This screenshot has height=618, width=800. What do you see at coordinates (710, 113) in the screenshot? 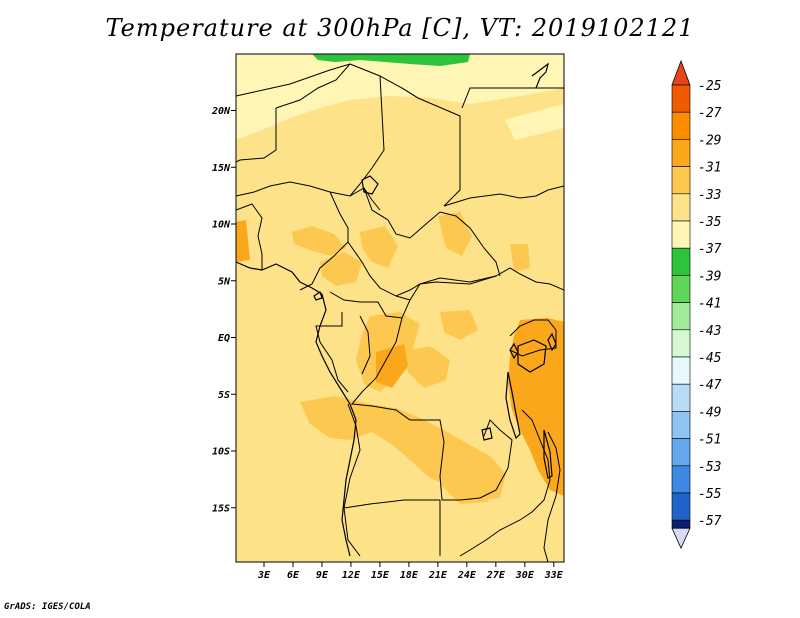
I see `colorbar-label: -27` at bounding box center [710, 113].